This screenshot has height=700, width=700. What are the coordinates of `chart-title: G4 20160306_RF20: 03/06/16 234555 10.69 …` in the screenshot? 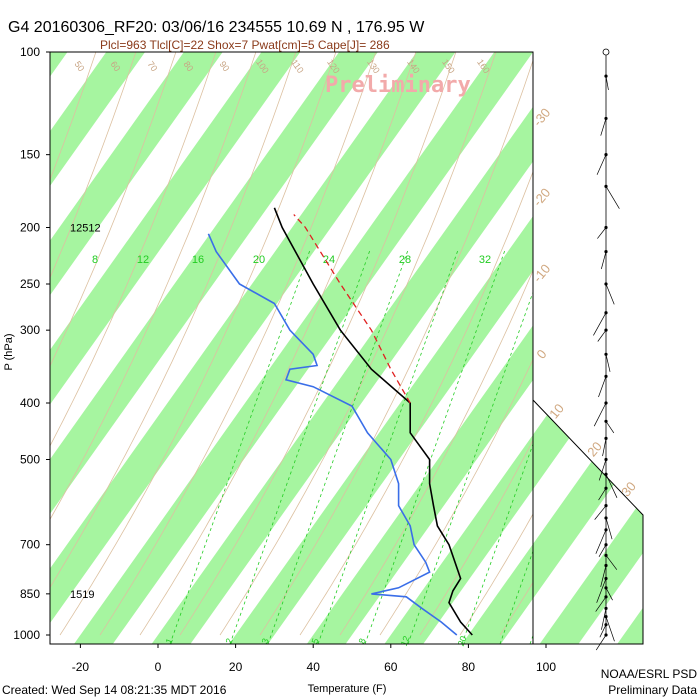 It's located at (216, 27).